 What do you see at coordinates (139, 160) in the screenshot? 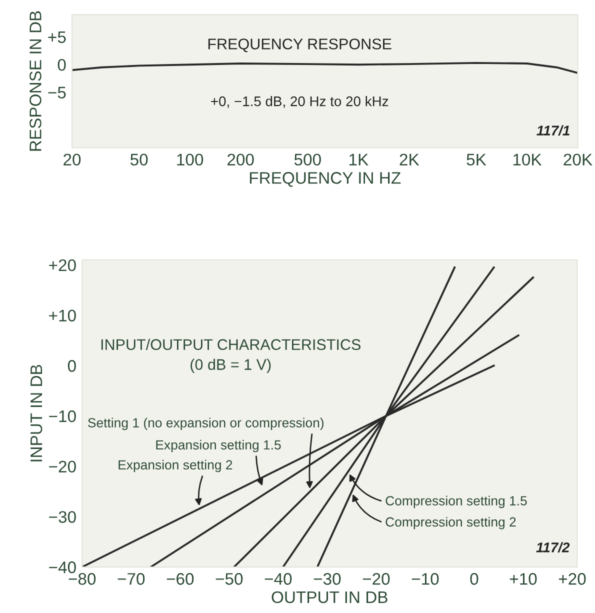
I see `x-tick-label: 50` at bounding box center [139, 160].